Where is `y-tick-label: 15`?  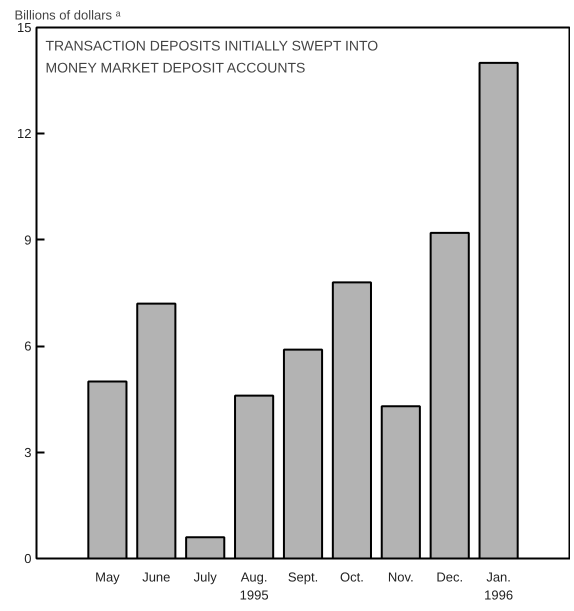
y-tick-label: 15 is located at coordinates (24, 27).